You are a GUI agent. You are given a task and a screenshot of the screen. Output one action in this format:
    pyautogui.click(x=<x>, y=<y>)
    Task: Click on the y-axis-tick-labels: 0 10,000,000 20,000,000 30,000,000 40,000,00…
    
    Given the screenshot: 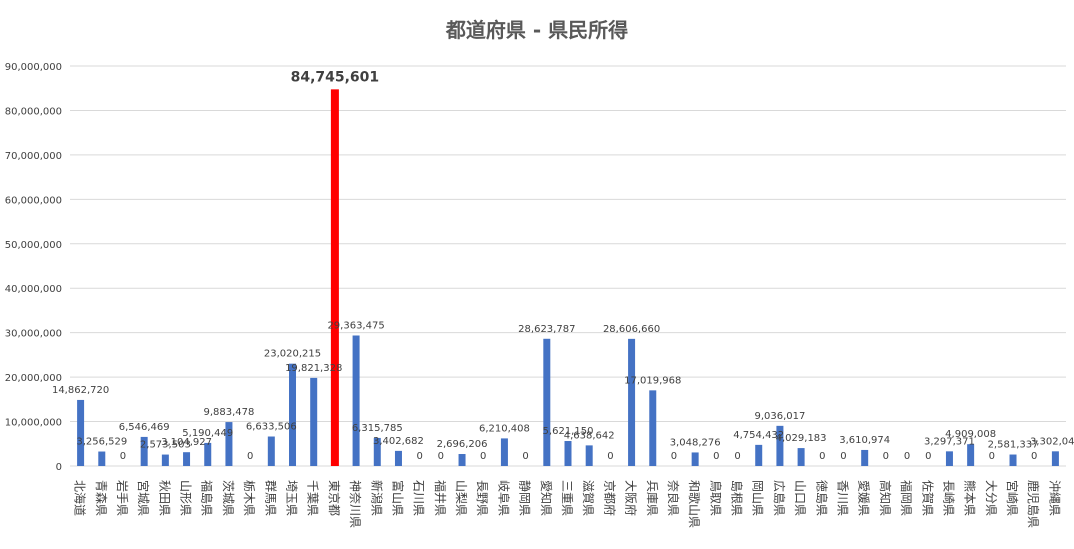 What is the action you would take?
    pyautogui.click(x=33, y=267)
    